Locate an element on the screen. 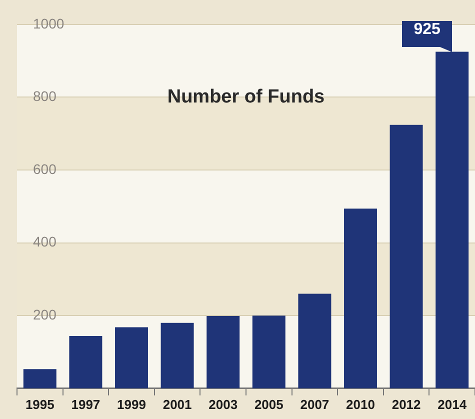 The height and width of the screenshot is (419, 475). text: Number of Funds is located at coordinates (246, 97).